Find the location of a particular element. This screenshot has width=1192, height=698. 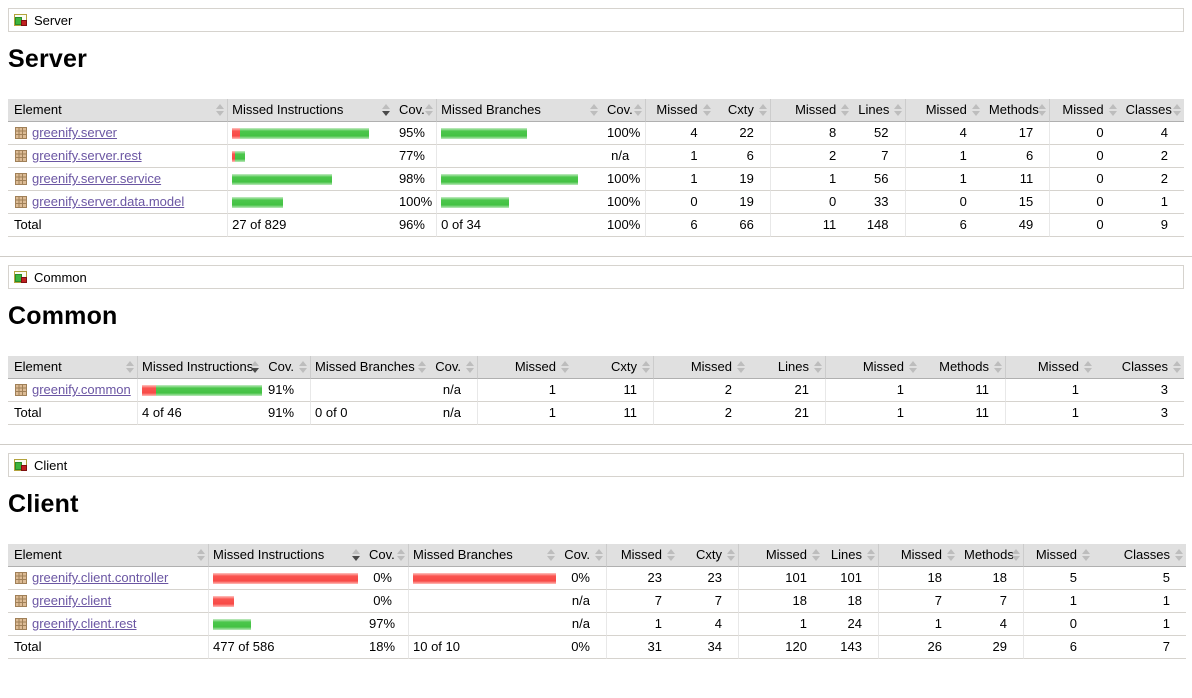

instruction-coverage-cell: 97% is located at coordinates (385, 624).